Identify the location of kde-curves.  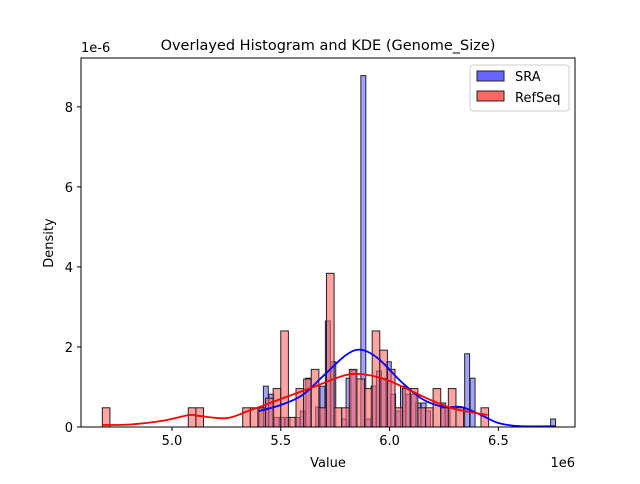
(328, 388).